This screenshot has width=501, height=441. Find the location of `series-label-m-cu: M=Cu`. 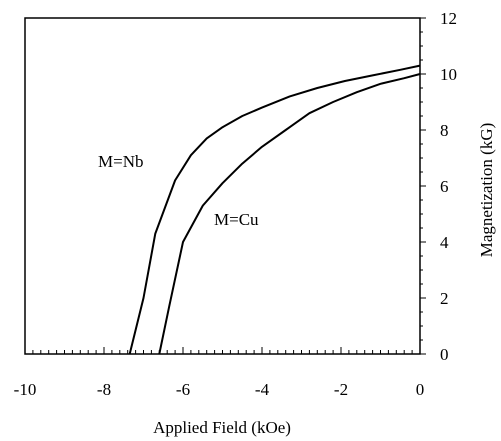

series-label-m-cu: M=Cu is located at coordinates (236, 219).